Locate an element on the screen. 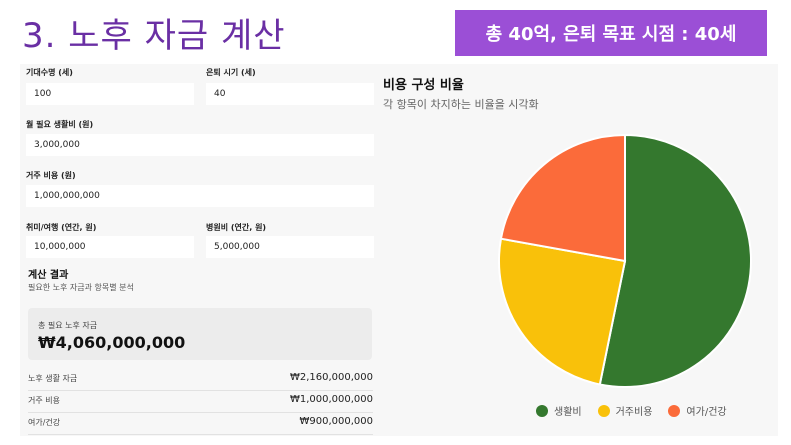 This screenshot has height=445, width=791. breakdown-row: 여가/건강 ₩900,000,000 is located at coordinates (200, 424).